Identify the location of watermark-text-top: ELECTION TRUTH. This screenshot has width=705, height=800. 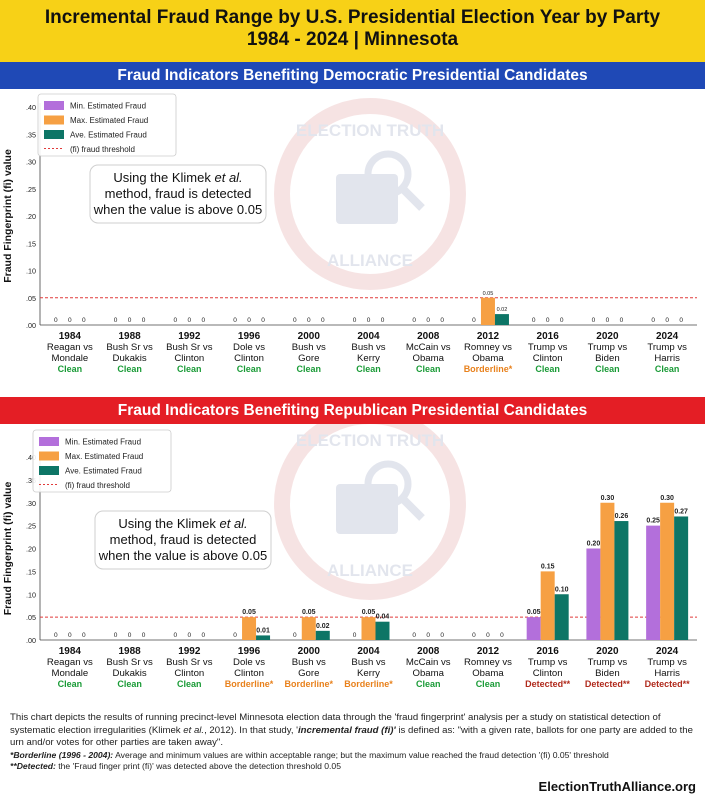
(370, 130).